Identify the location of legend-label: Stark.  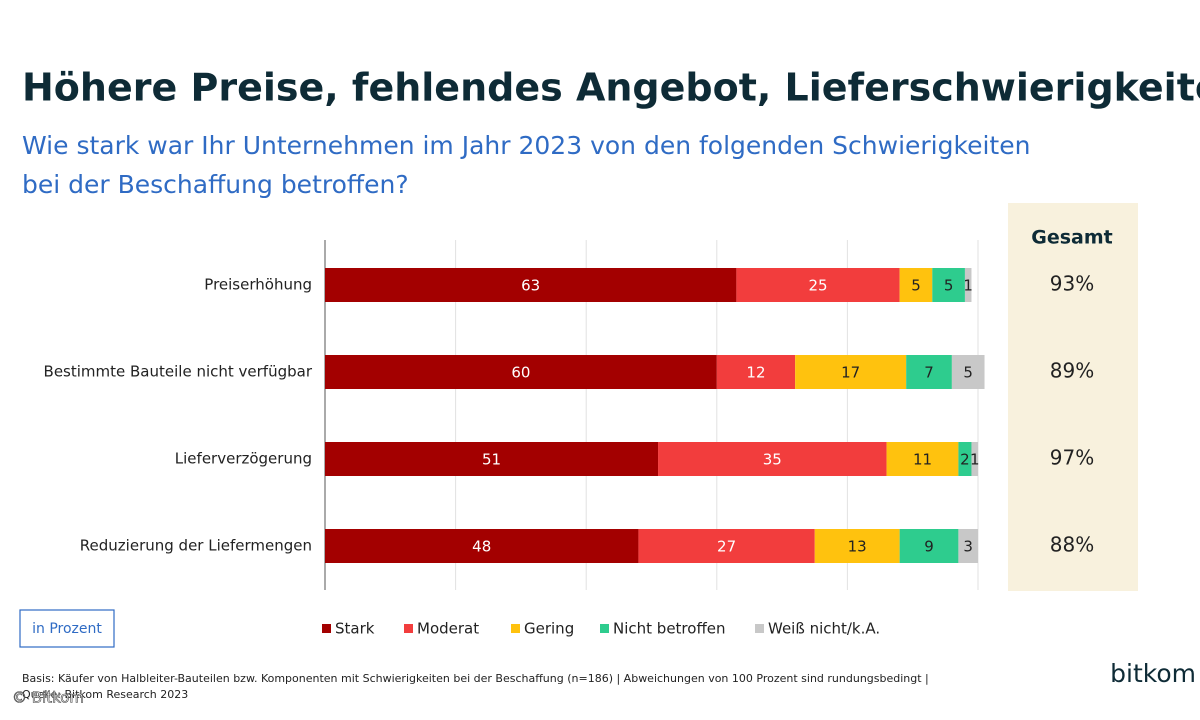
(355, 629).